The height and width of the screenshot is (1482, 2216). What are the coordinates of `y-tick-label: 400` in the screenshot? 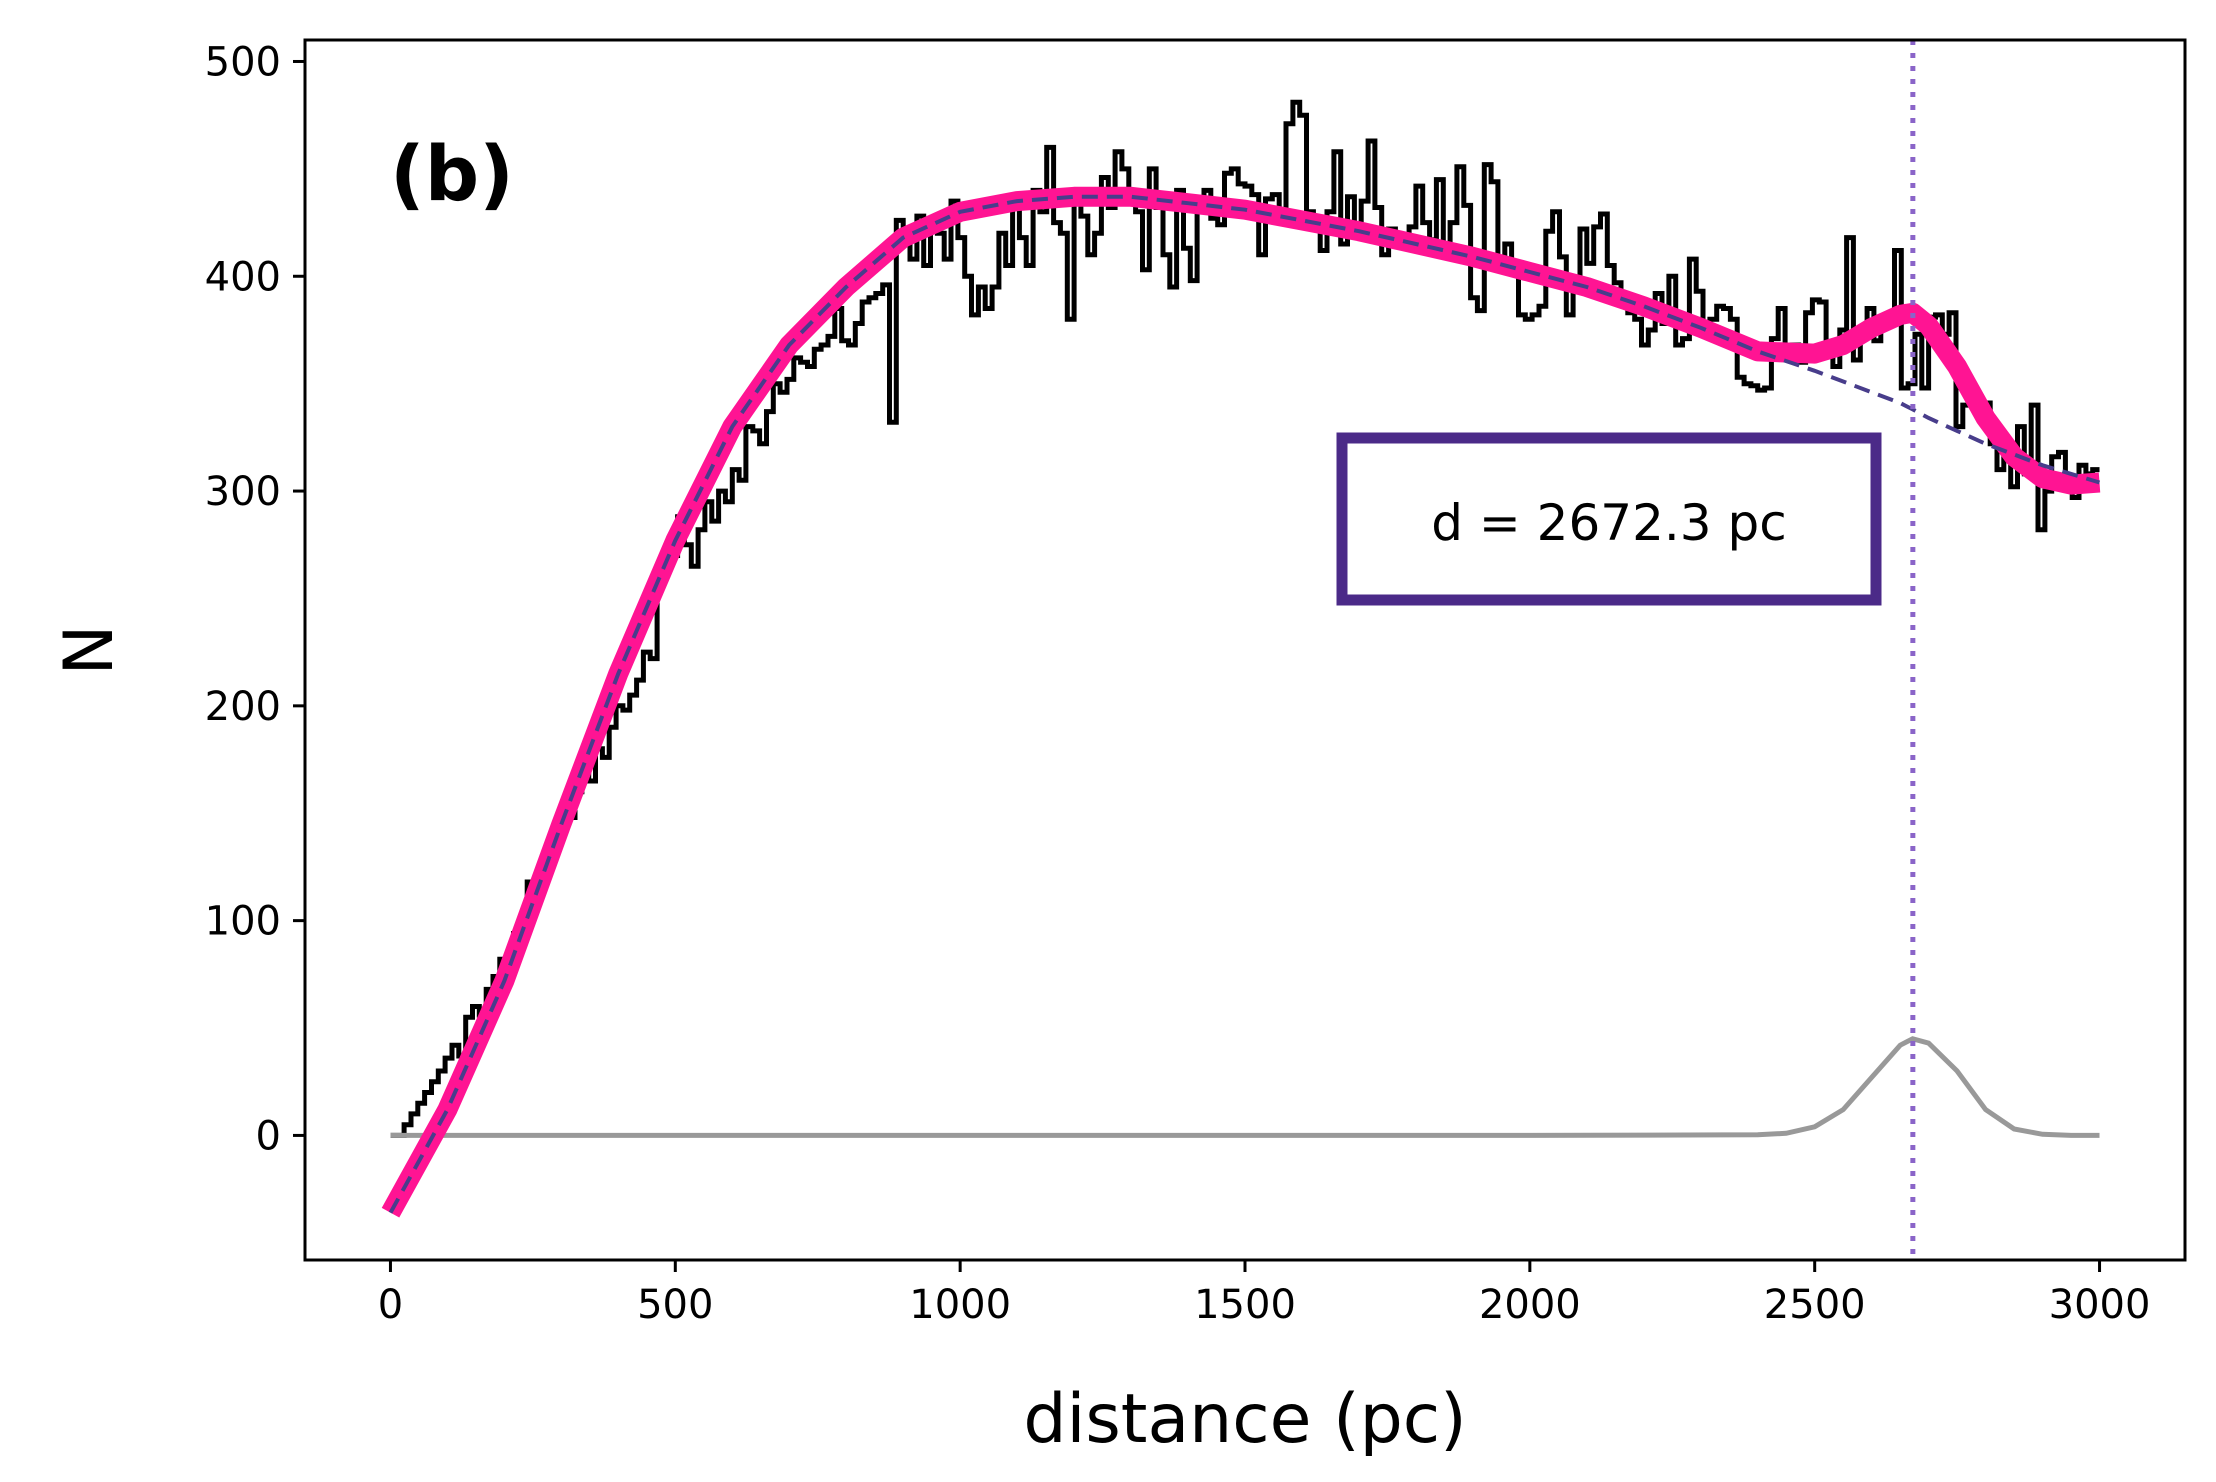 It's located at (243, 277).